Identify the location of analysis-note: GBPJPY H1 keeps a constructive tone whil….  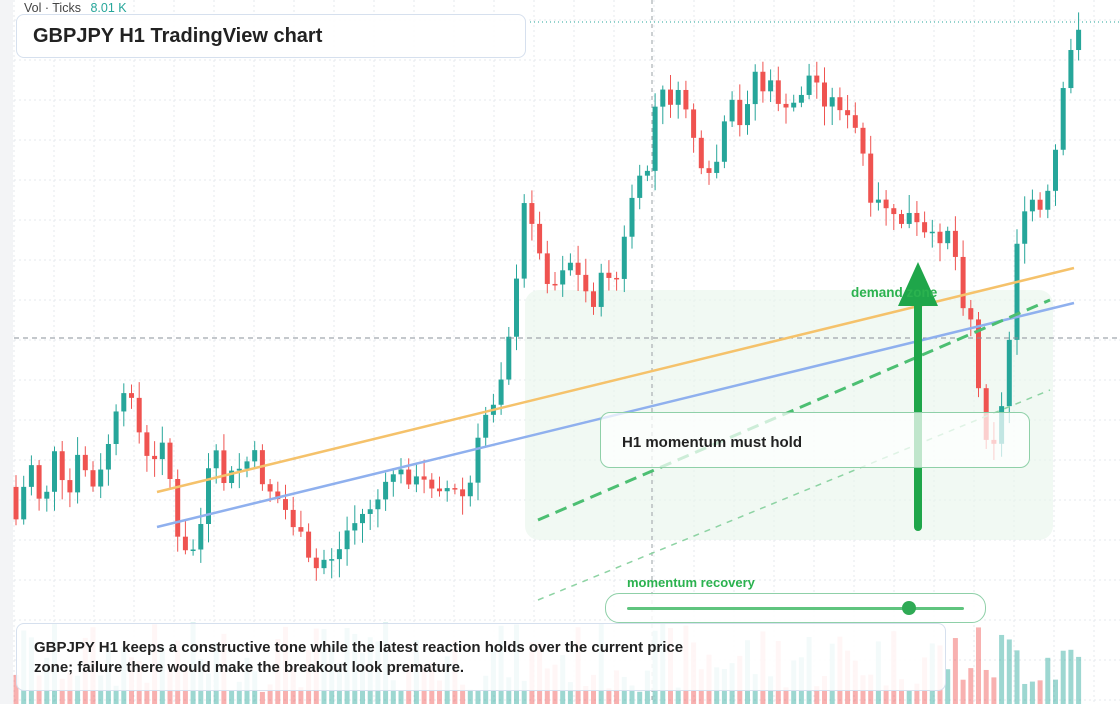
(481, 657).